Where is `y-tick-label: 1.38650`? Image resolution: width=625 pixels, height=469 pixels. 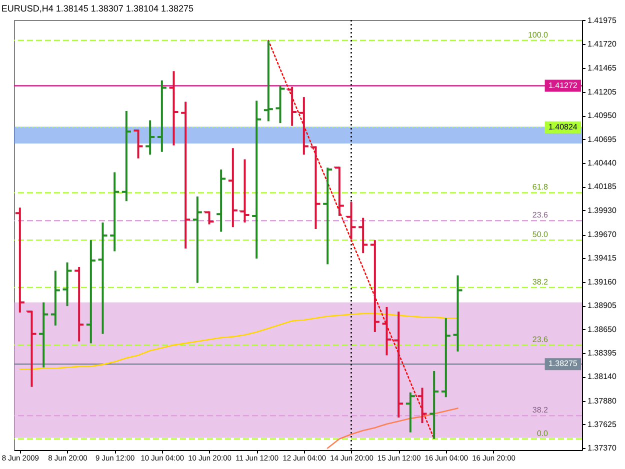 y-tick-label: 1.38650 is located at coordinates (602, 329).